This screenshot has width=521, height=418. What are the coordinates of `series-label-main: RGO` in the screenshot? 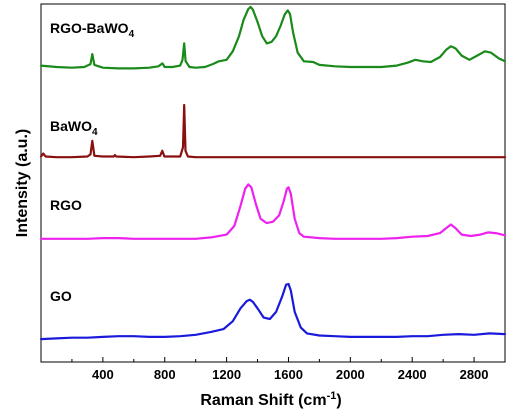 It's located at (66, 205).